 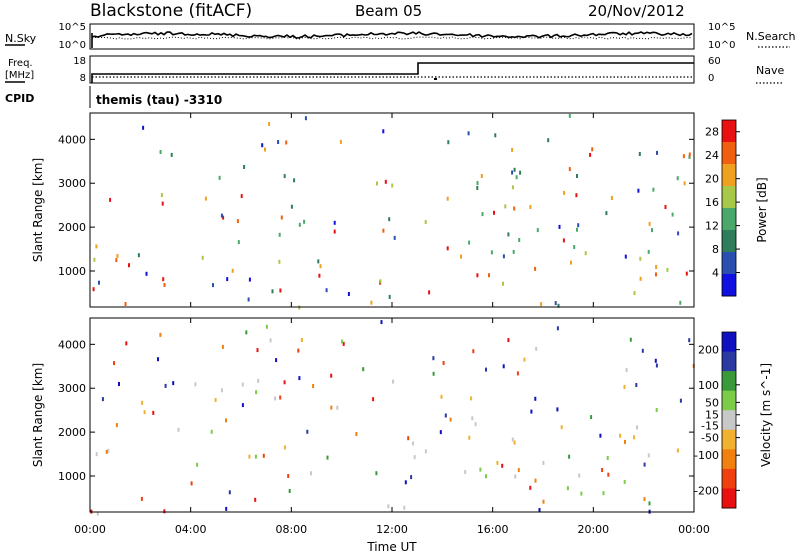 I want to click on y-tick-label: 1000, so click(x=72, y=476).